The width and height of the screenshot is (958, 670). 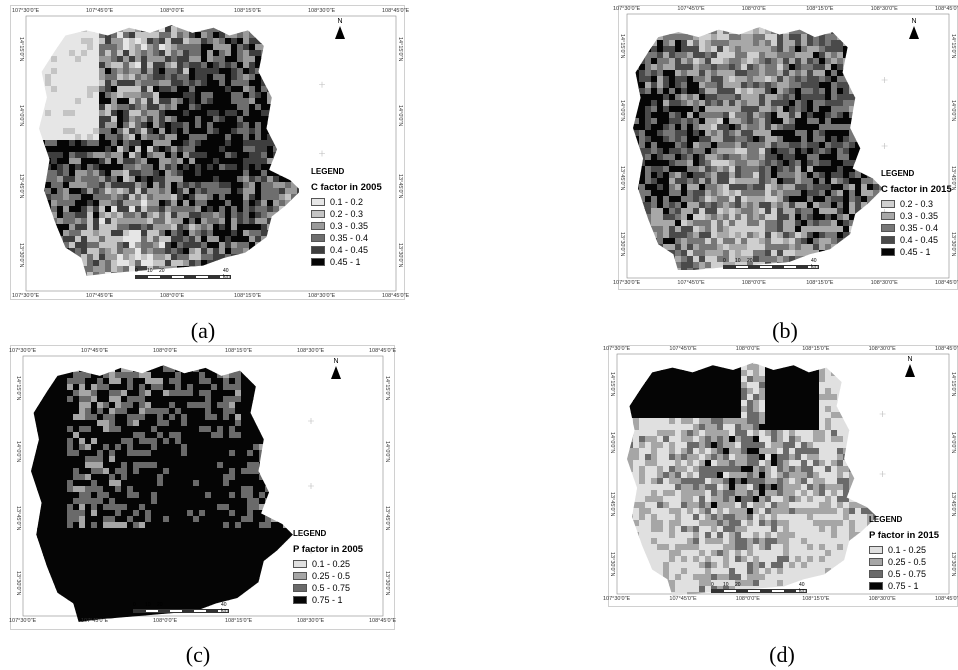 I want to click on legend-label: 0.75 - 1, so click(x=903, y=586).